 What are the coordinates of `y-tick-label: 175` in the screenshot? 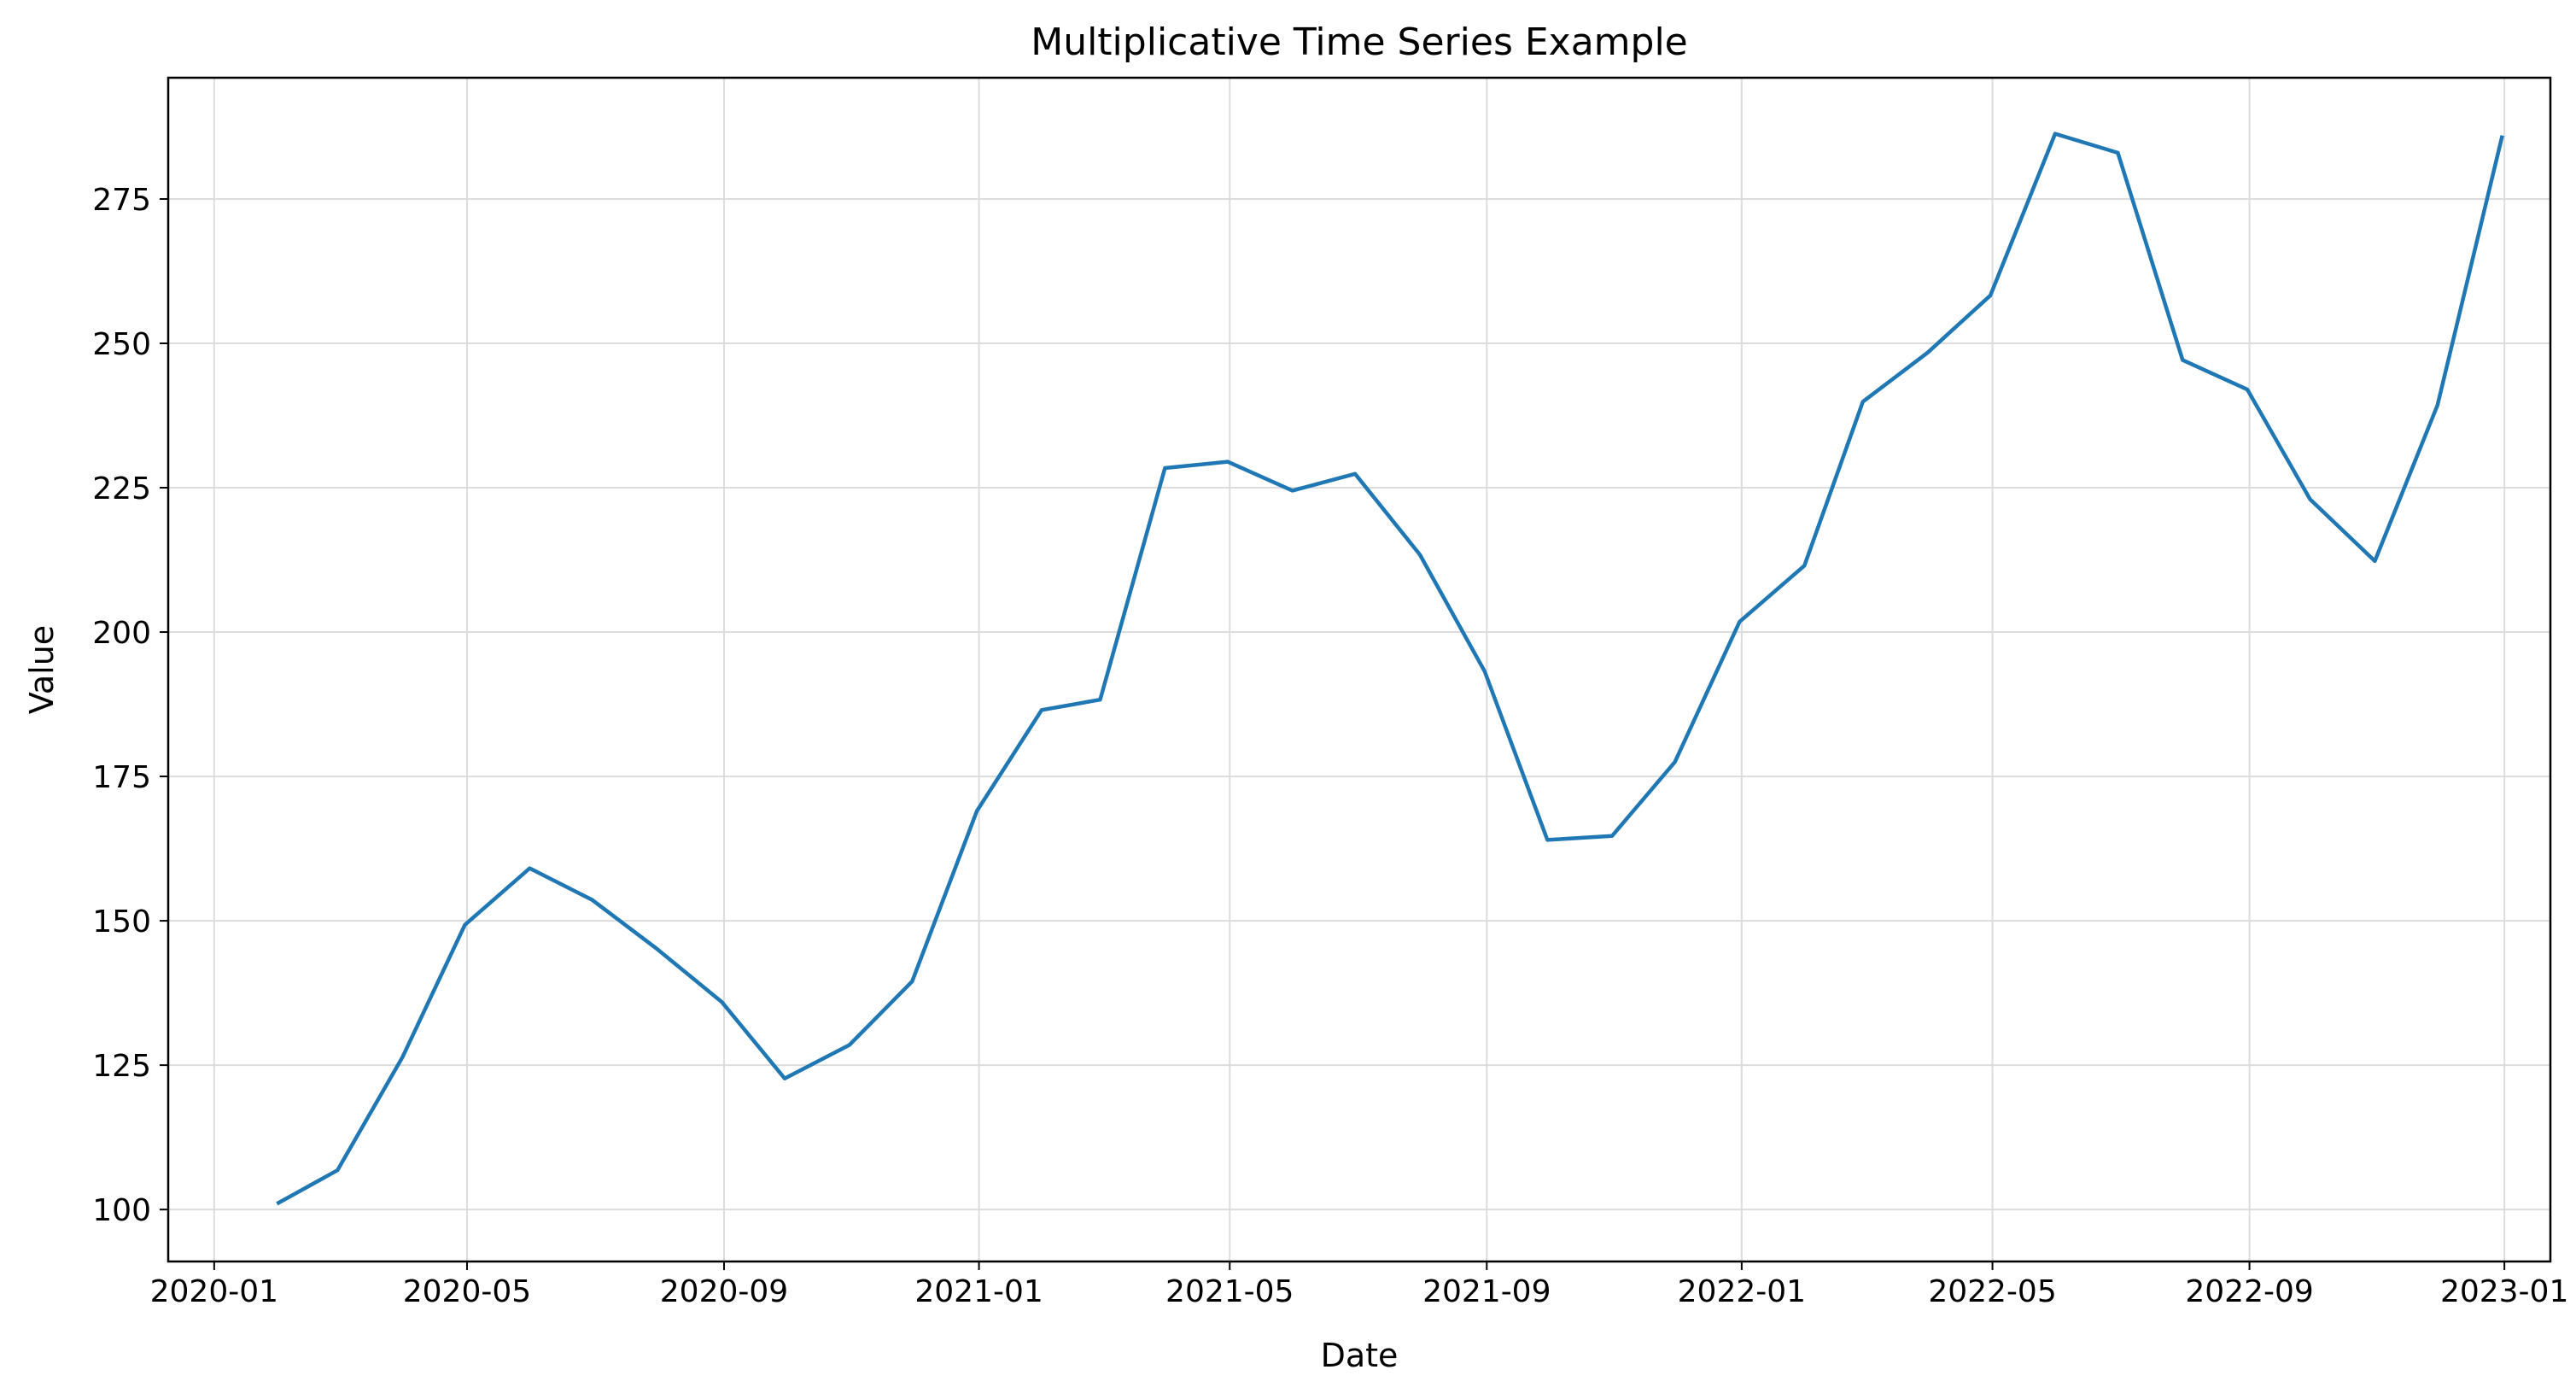 It's located at (121, 778).